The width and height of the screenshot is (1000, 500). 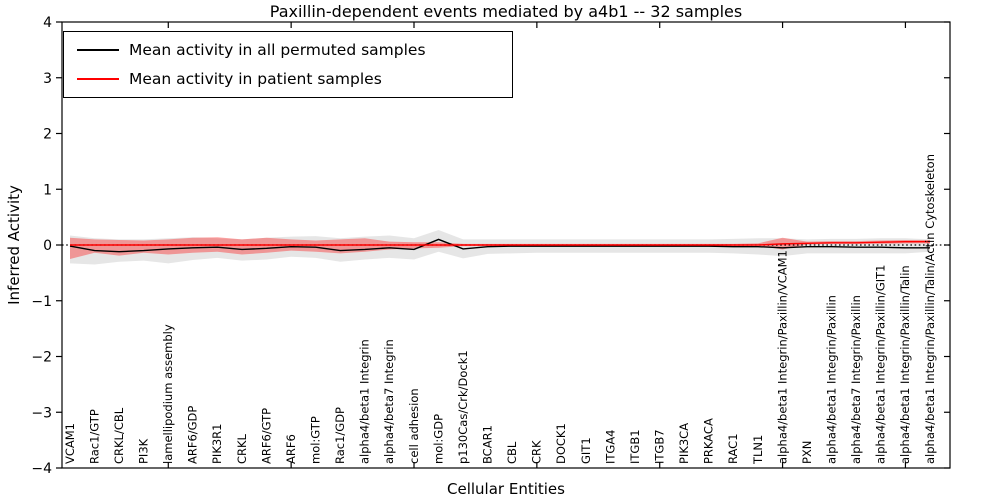 What do you see at coordinates (905, 364) in the screenshot?
I see `x-tick-label: alpha4/beta1 Integrin/Paxillin/Talin` at bounding box center [905, 364].